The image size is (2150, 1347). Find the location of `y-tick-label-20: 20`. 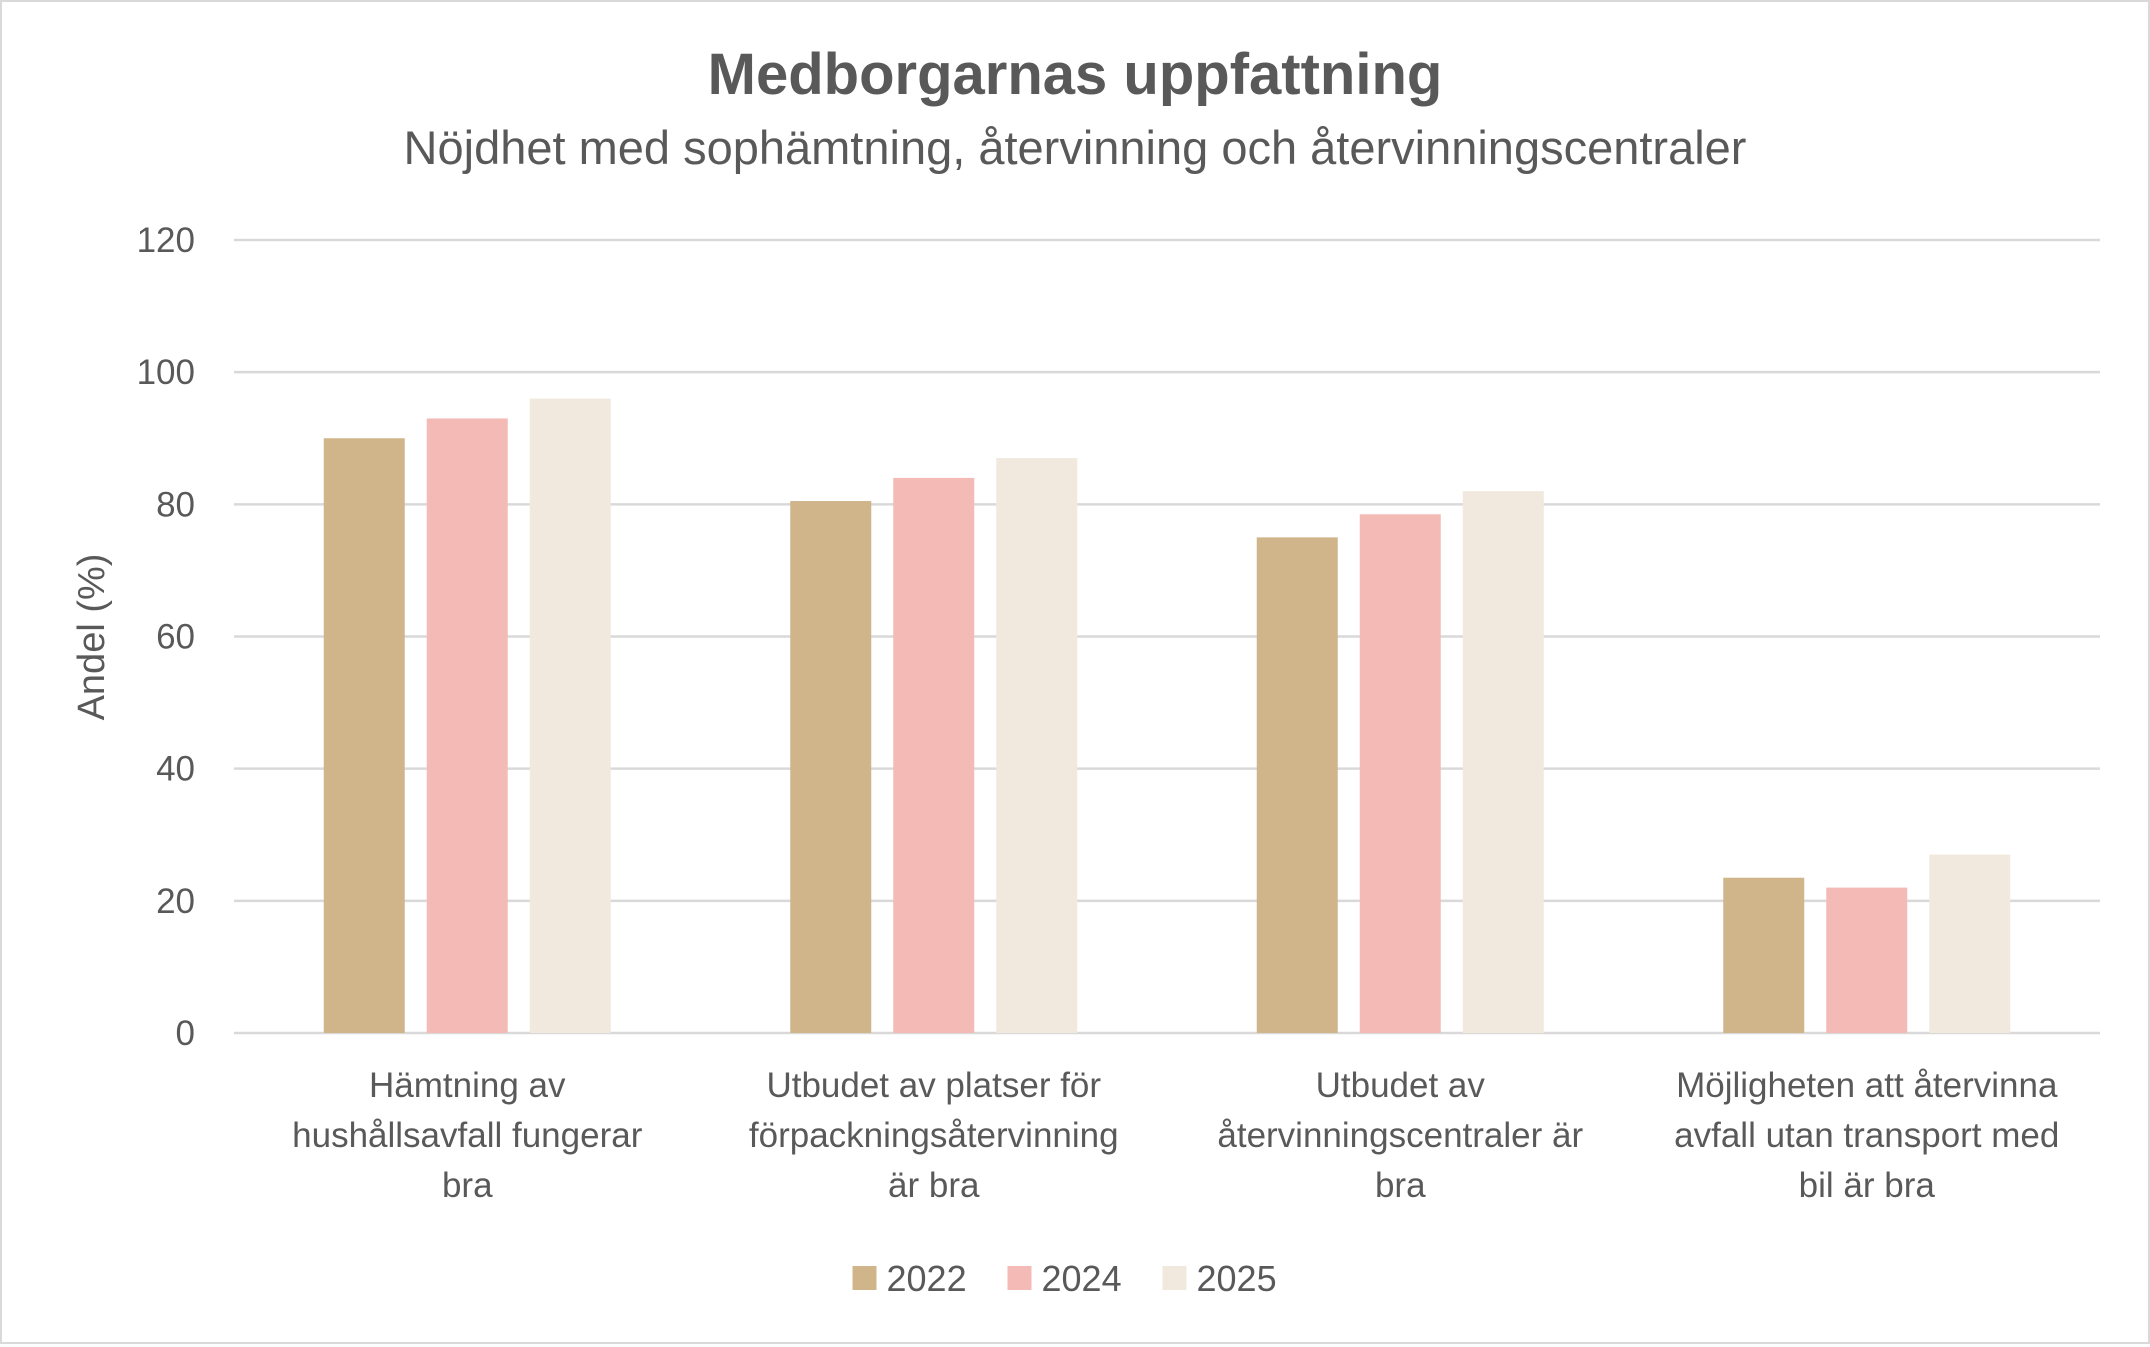

y-tick-label-20: 20 is located at coordinates (175, 901).